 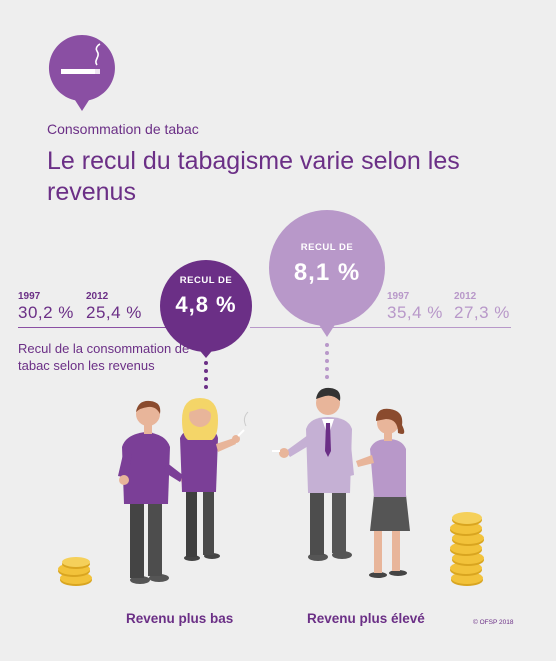 I want to click on header-pin, so click(x=82, y=73).